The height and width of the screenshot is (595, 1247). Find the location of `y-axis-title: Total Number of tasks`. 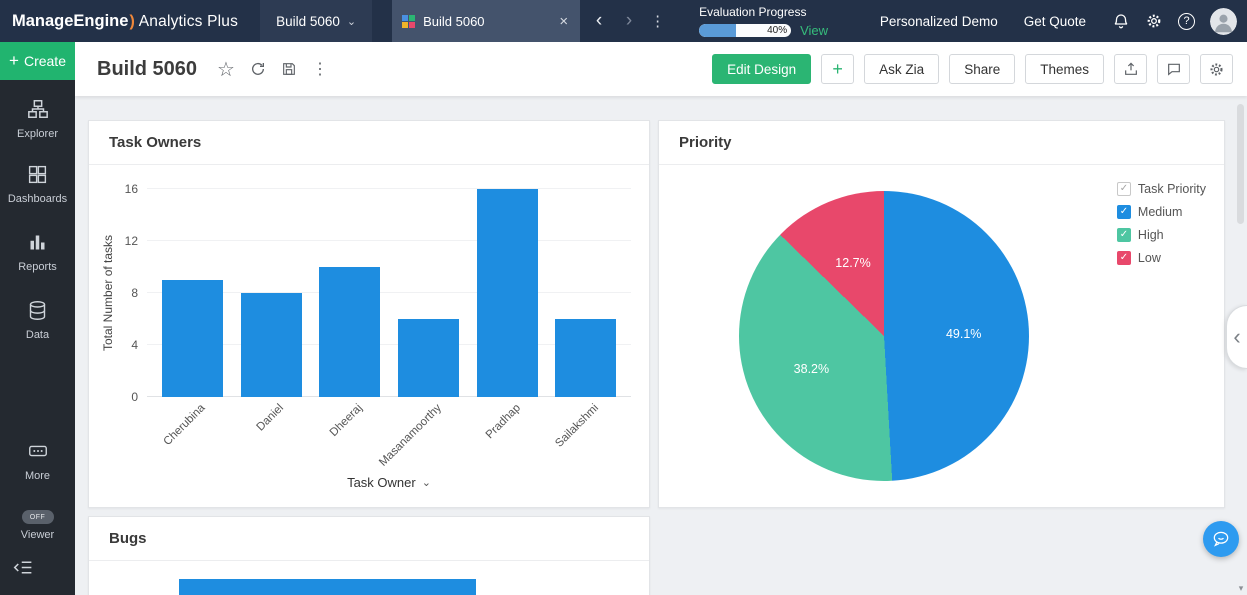

y-axis-title: Total Number of tasks is located at coordinates (108, 293).